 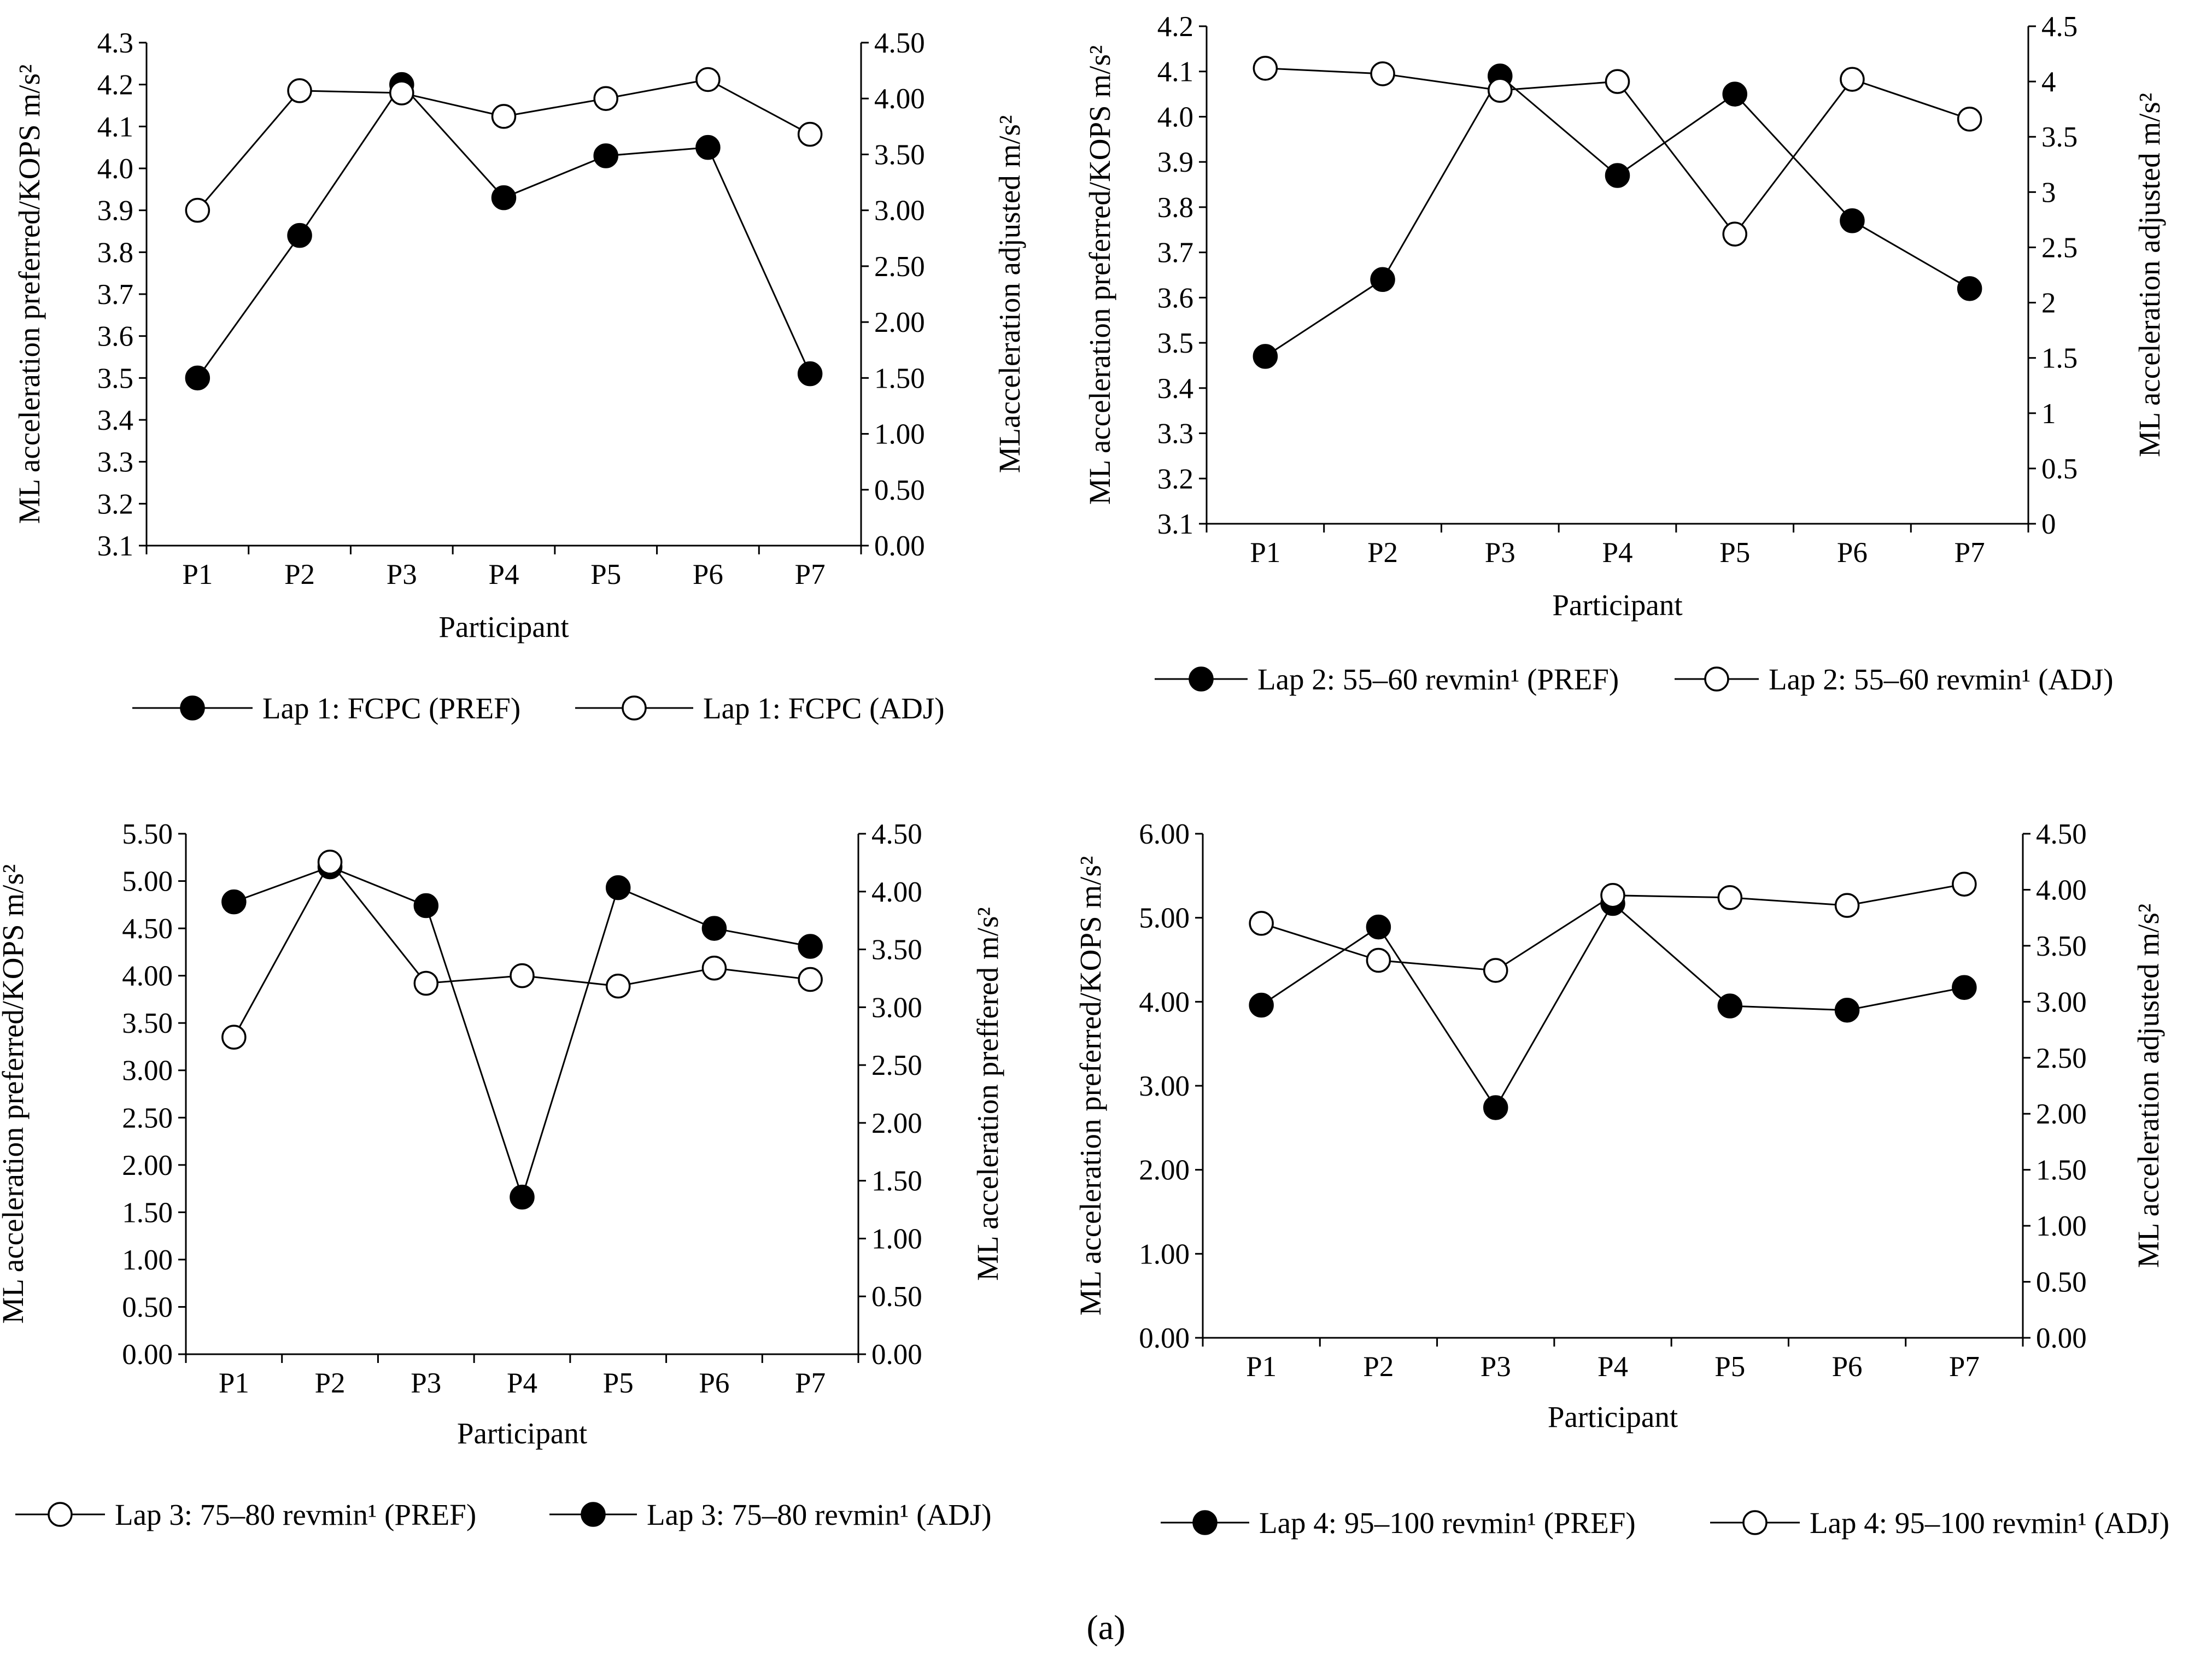 What do you see at coordinates (1175, 27) in the screenshot?
I see `y-left-tick-label: 4.2` at bounding box center [1175, 27].